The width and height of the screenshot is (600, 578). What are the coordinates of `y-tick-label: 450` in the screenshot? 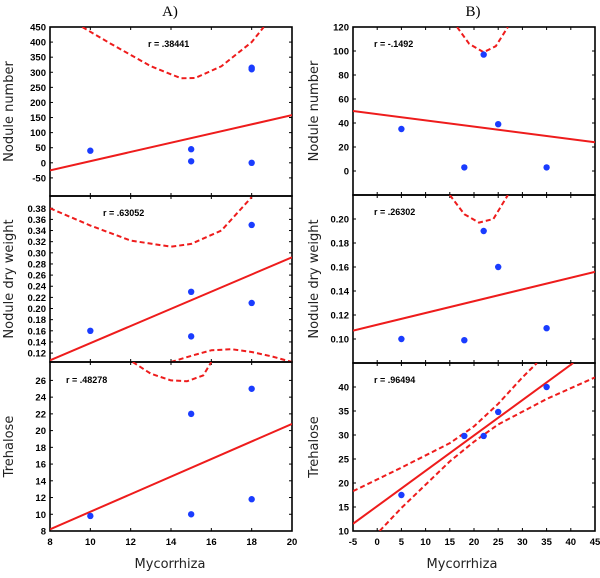 It's located at (38, 28).